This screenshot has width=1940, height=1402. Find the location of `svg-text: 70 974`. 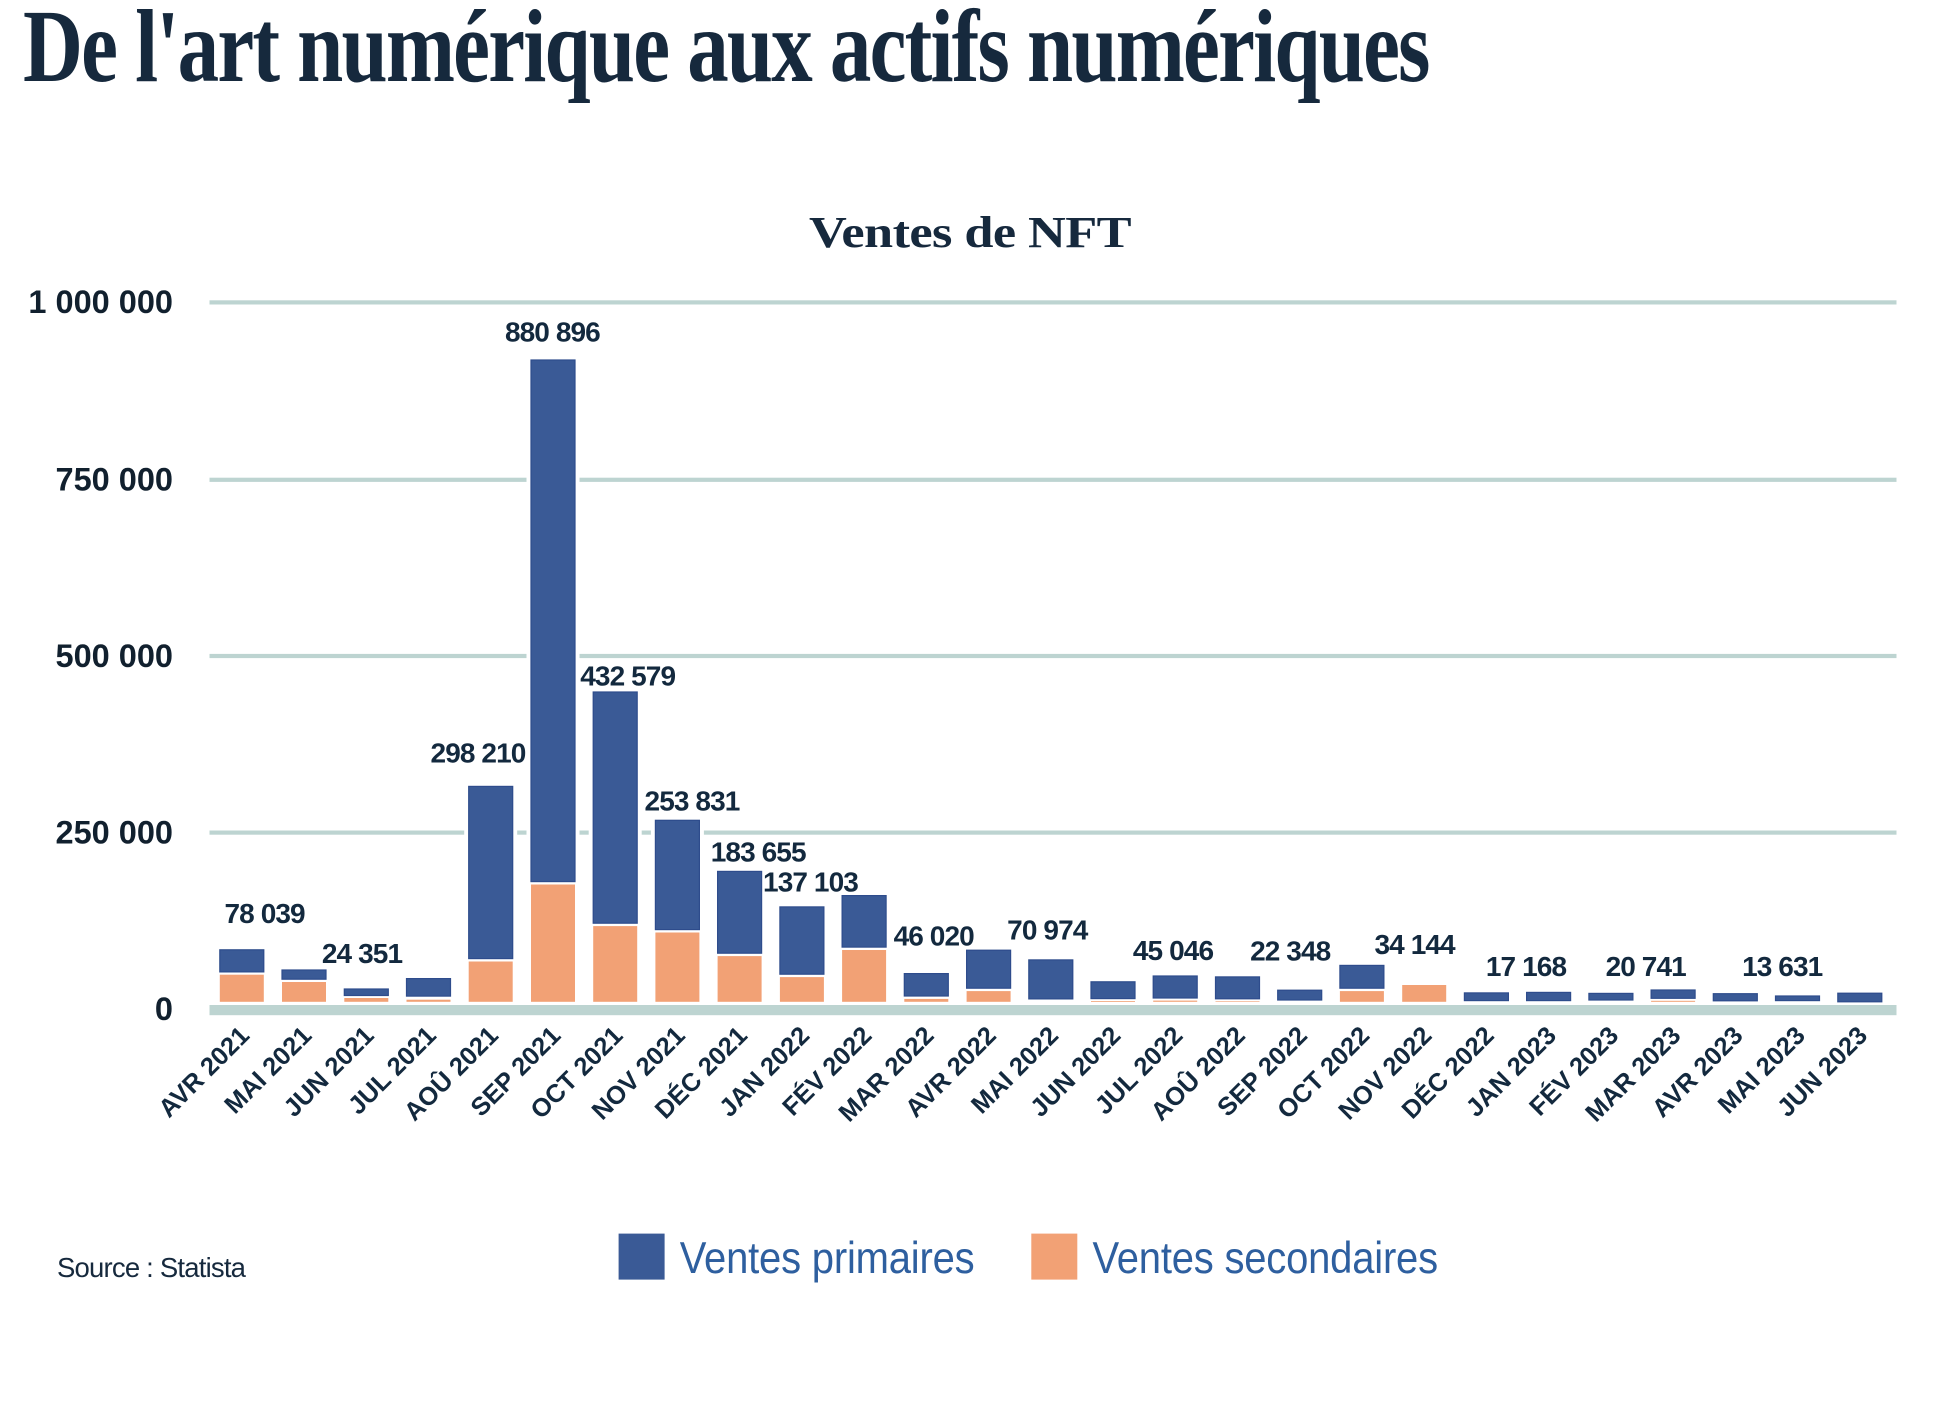

svg-text: 70 974 is located at coordinates (1048, 929).